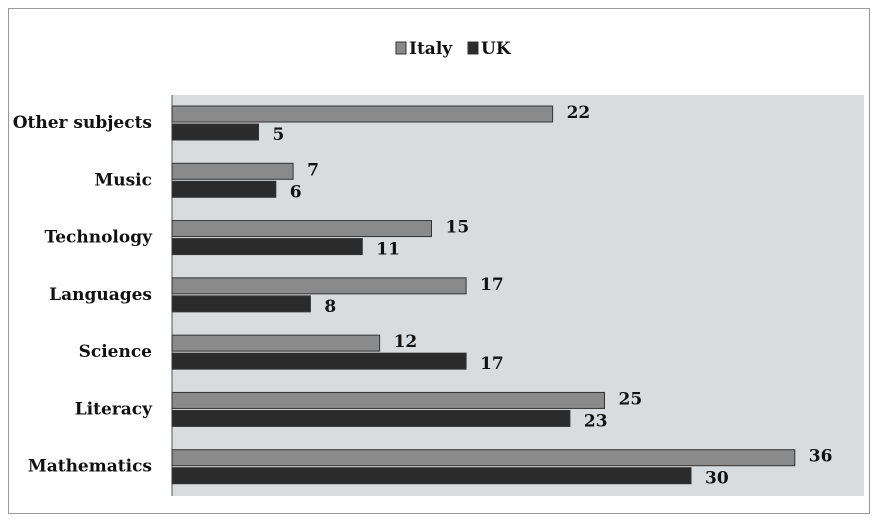  Describe the element at coordinates (279, 135) in the screenshot. I see `value-label-uk-other-subjects: 5` at that location.